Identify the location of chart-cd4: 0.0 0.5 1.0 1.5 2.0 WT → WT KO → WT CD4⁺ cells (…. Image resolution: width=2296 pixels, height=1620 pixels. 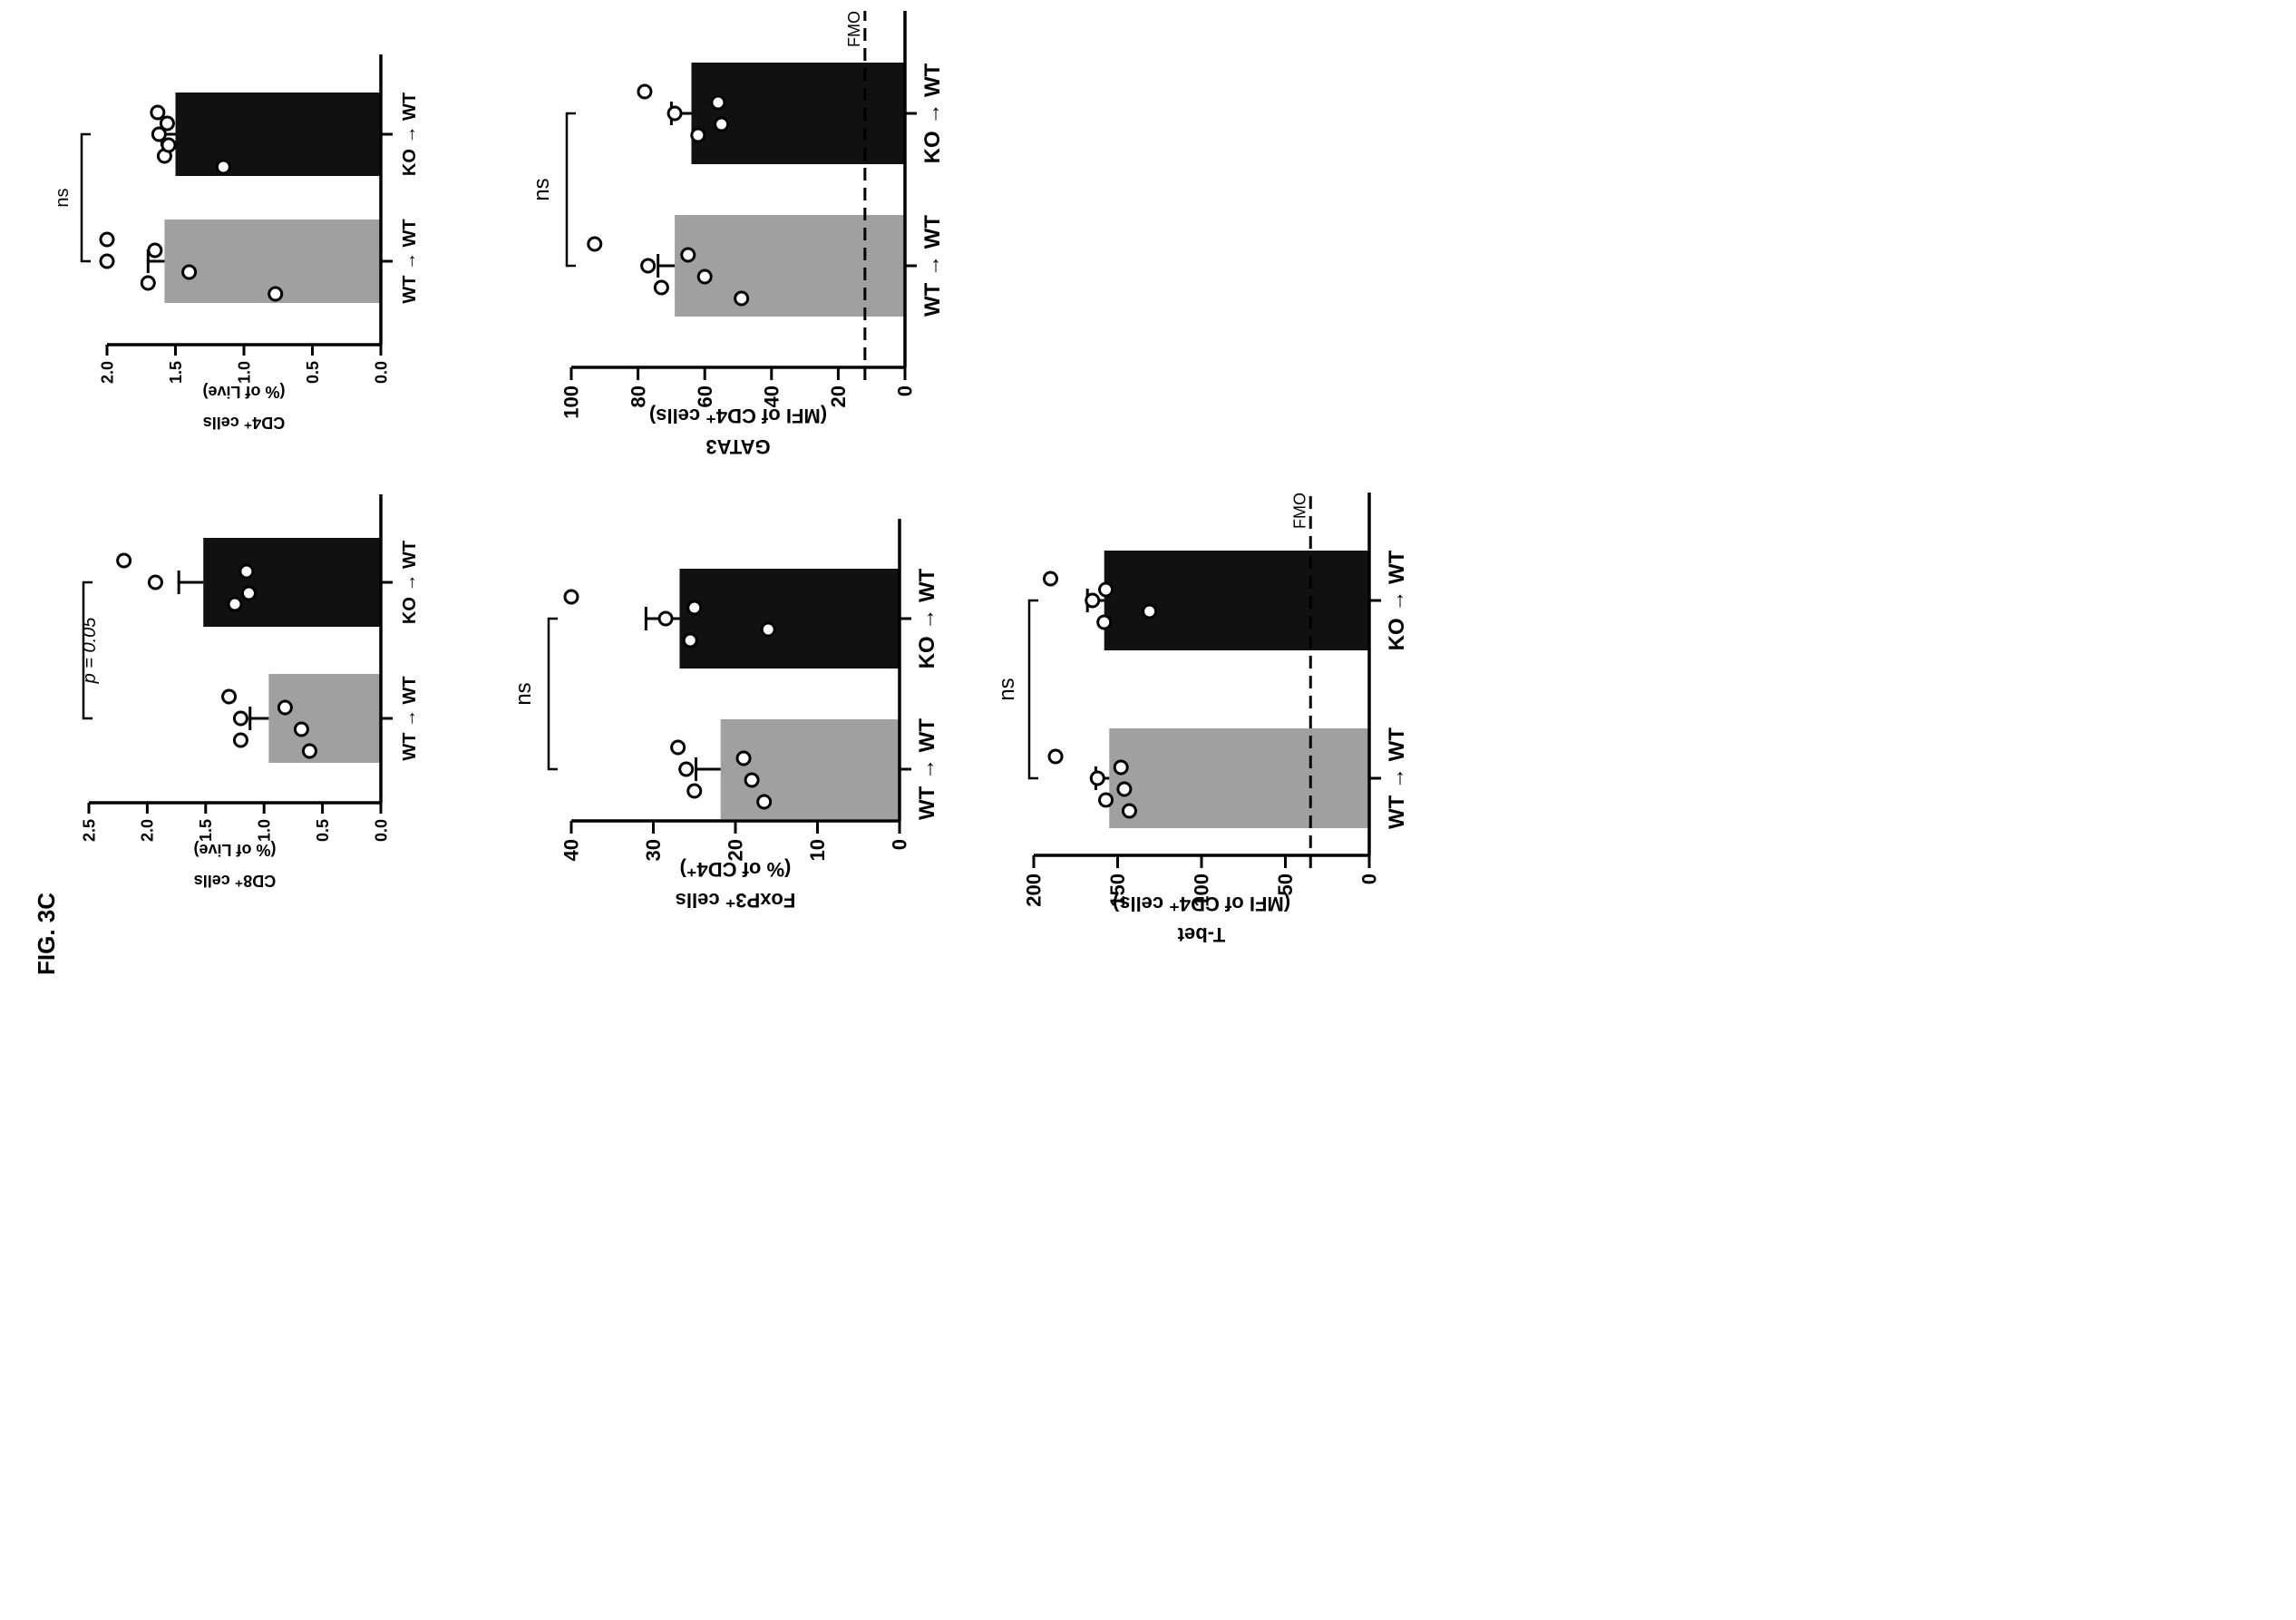
(236, 243).